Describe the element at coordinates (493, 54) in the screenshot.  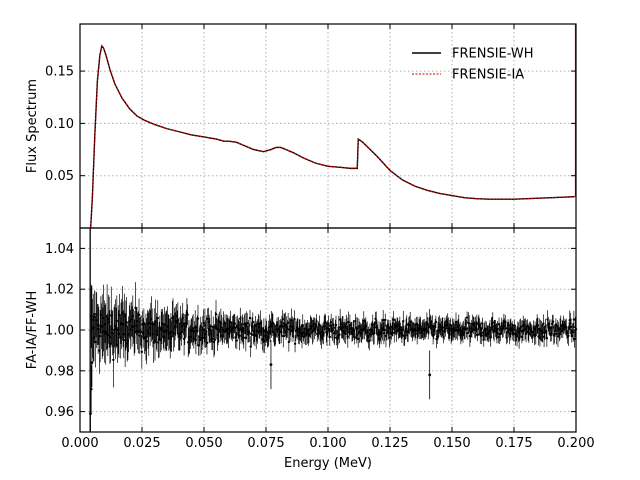
I see `legend-label-frensie-wh: FRENSIE-WH` at that location.